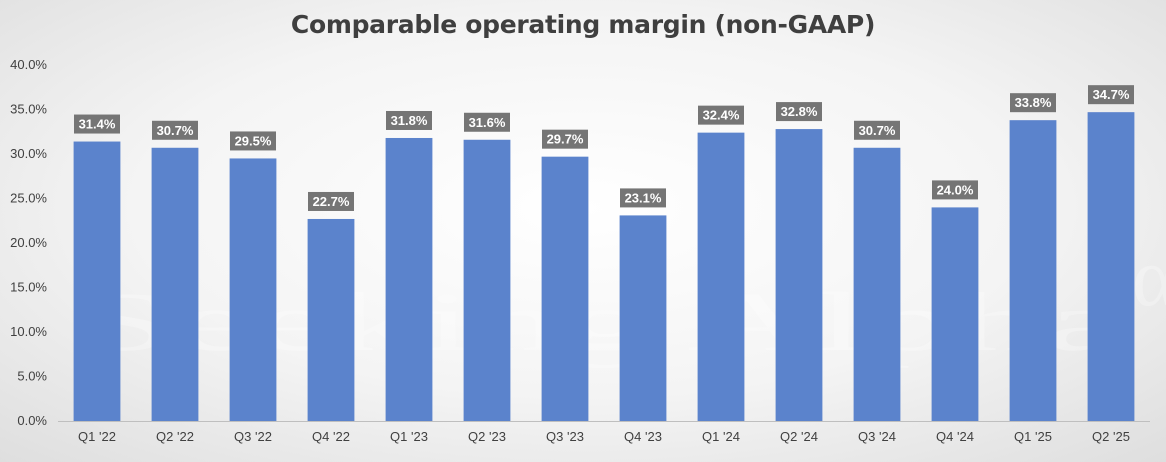 This screenshot has width=1166, height=462. I want to click on y-tick-label: 15.0%, so click(28, 287).